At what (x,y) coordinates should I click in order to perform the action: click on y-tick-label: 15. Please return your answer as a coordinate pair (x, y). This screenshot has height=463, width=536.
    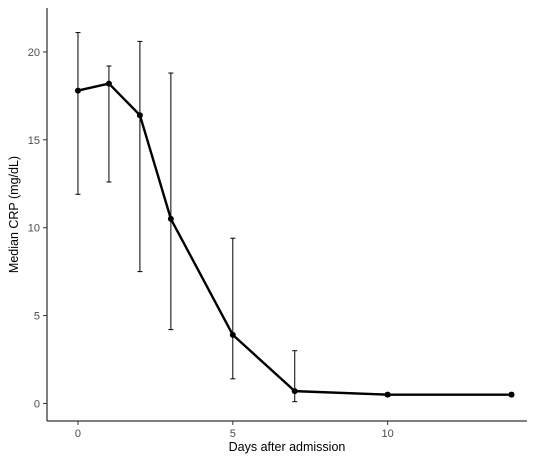
    Looking at the image, I should click on (34, 141).